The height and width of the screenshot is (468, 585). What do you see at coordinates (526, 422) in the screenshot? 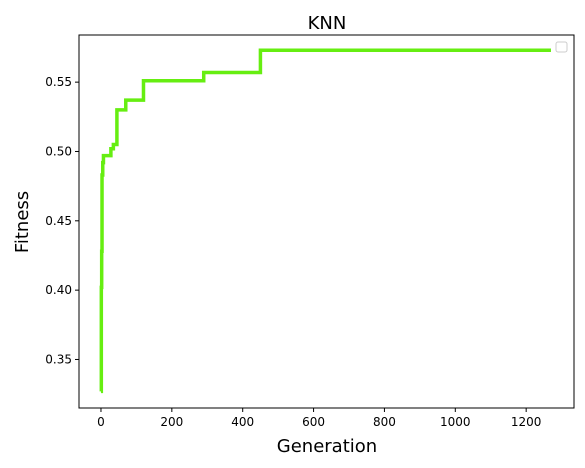
I see `x-tick-label: 1200` at bounding box center [526, 422].